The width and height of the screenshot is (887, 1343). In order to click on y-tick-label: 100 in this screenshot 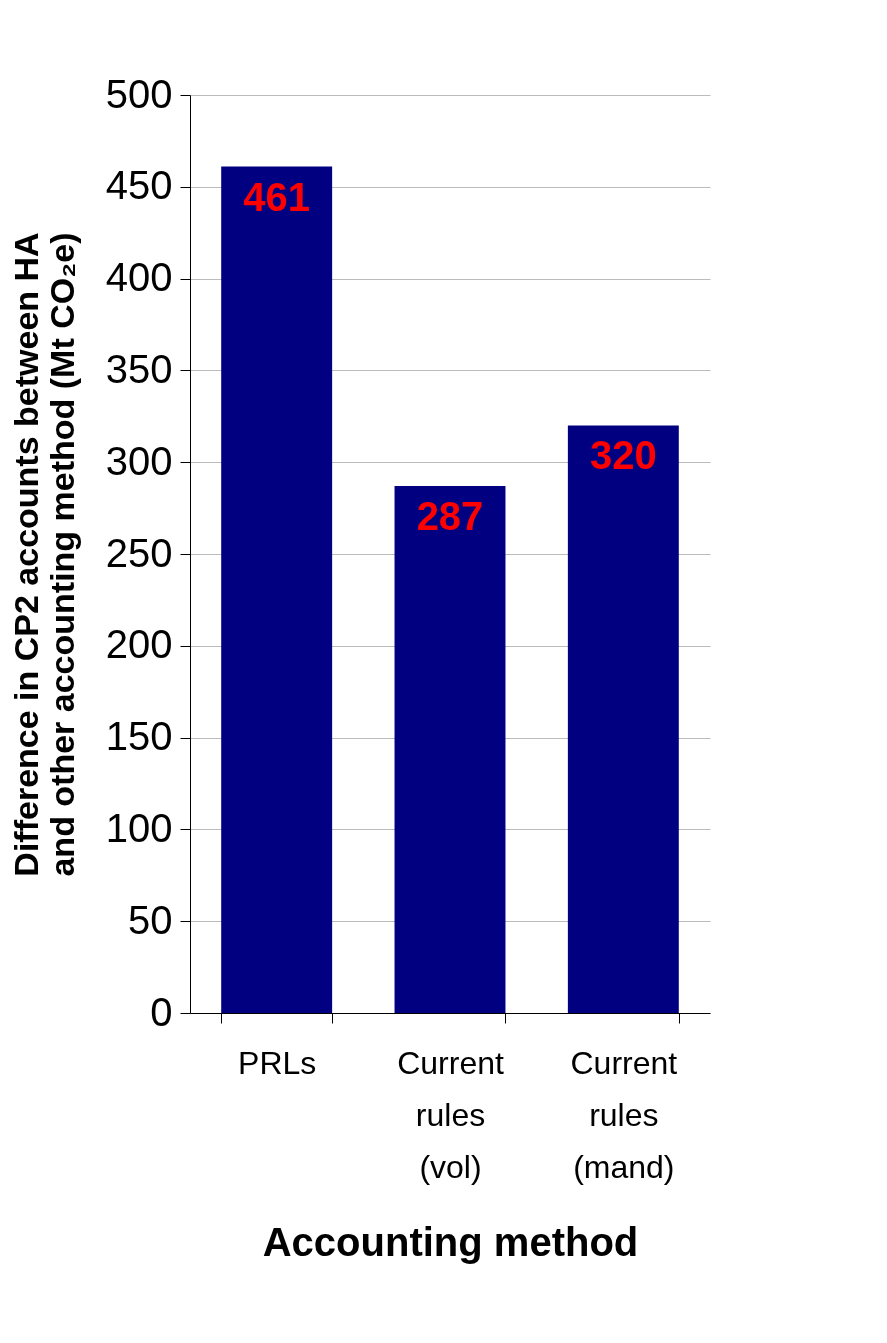, I will do `click(139, 827)`.